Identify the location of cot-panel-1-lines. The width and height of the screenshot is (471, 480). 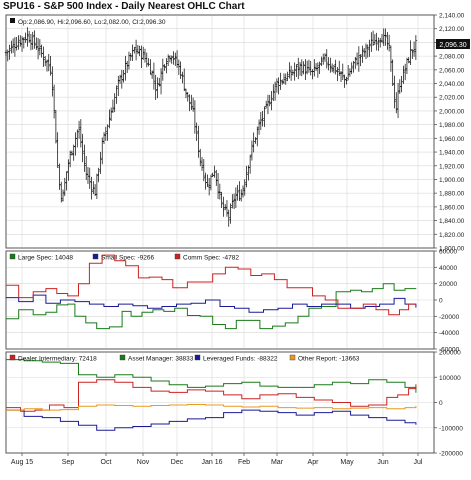
(211, 292).